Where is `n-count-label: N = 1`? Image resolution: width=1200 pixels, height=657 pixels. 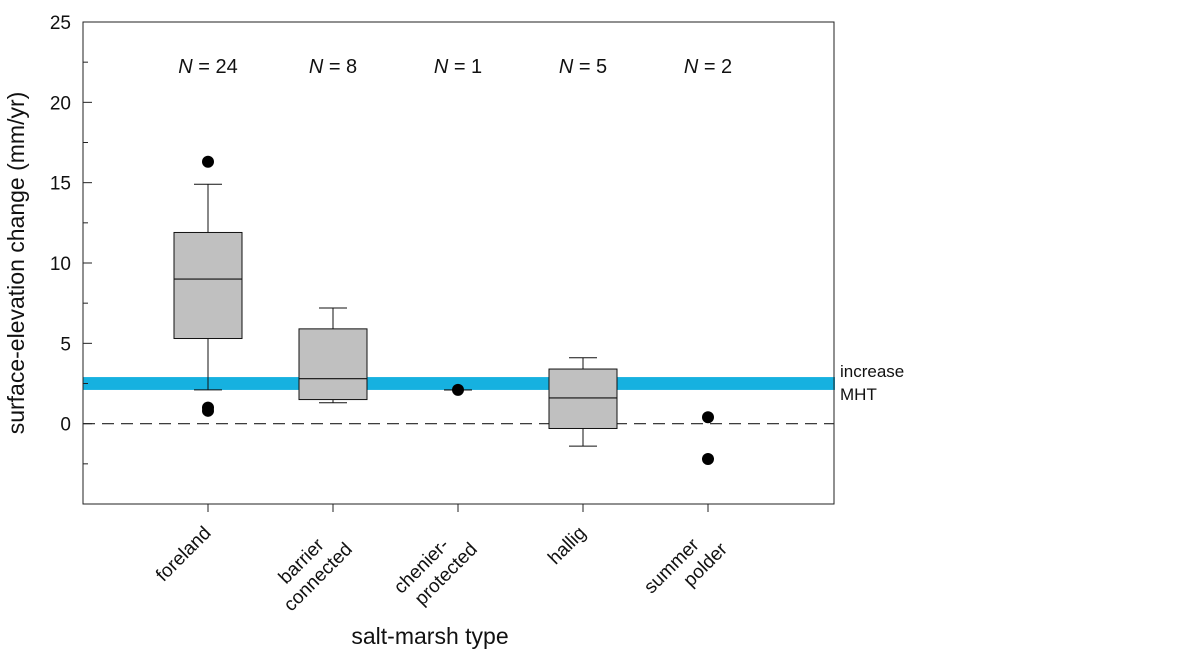
n-count-label: N = 1 is located at coordinates (458, 67).